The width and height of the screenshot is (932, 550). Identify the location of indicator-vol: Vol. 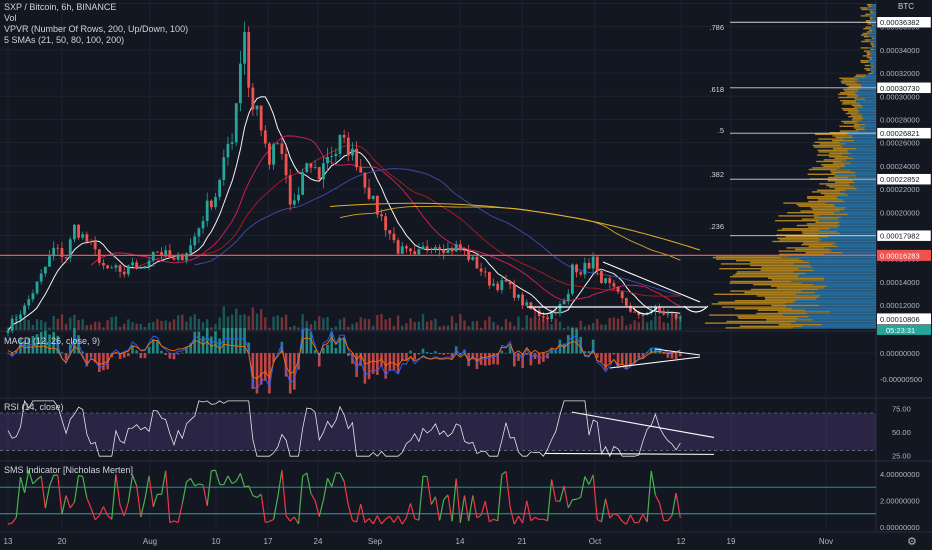
(10, 18).